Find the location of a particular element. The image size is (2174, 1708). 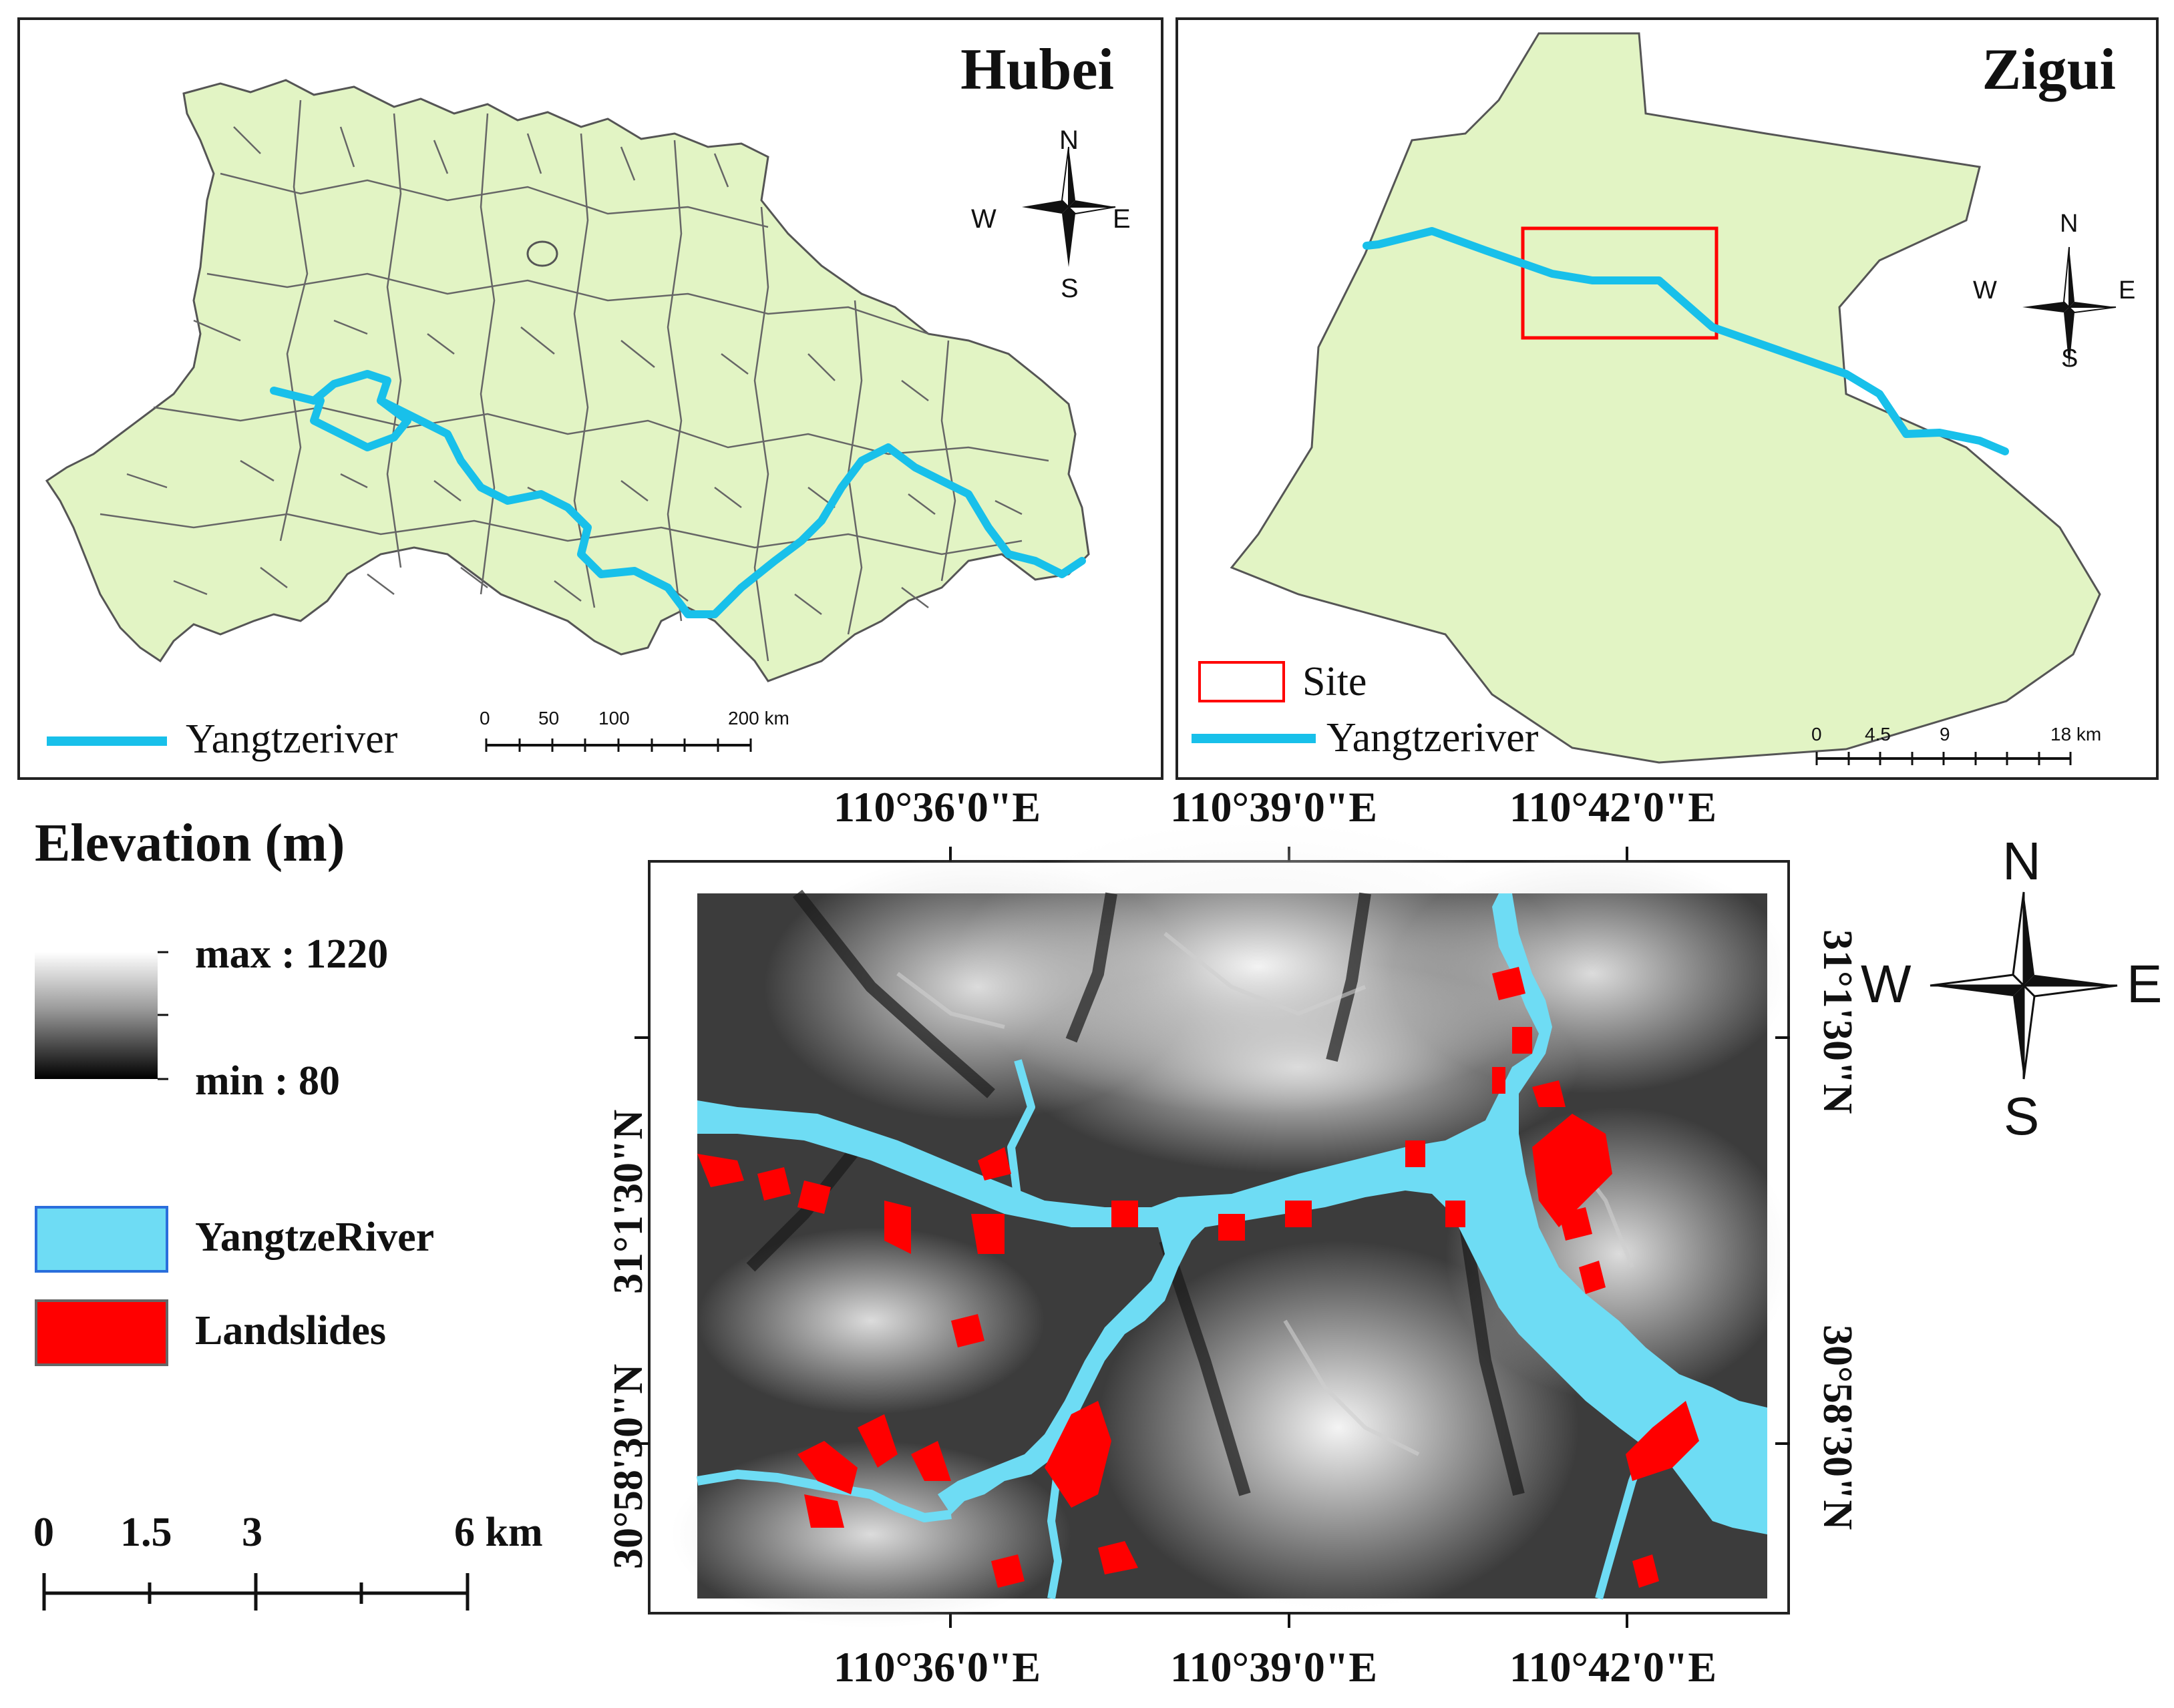

study-tributary-north is located at coordinates (1021, 1130).